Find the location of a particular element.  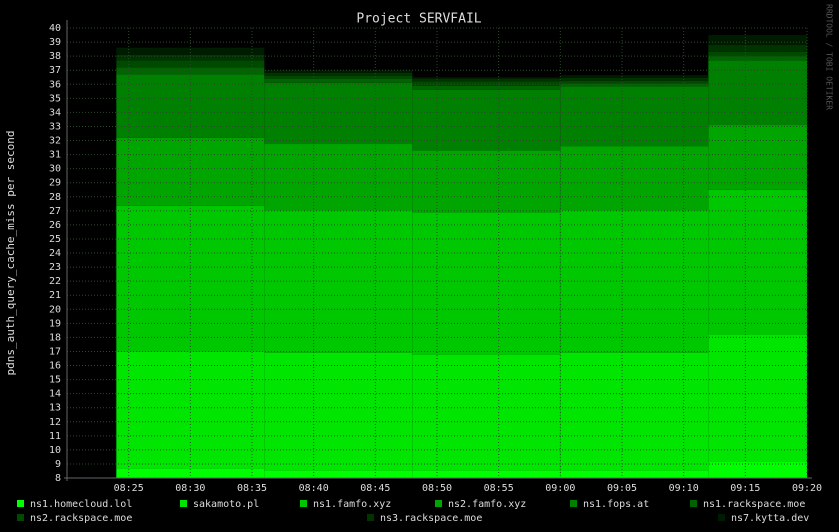

x-tick-label: 08:25 is located at coordinates (129, 488).